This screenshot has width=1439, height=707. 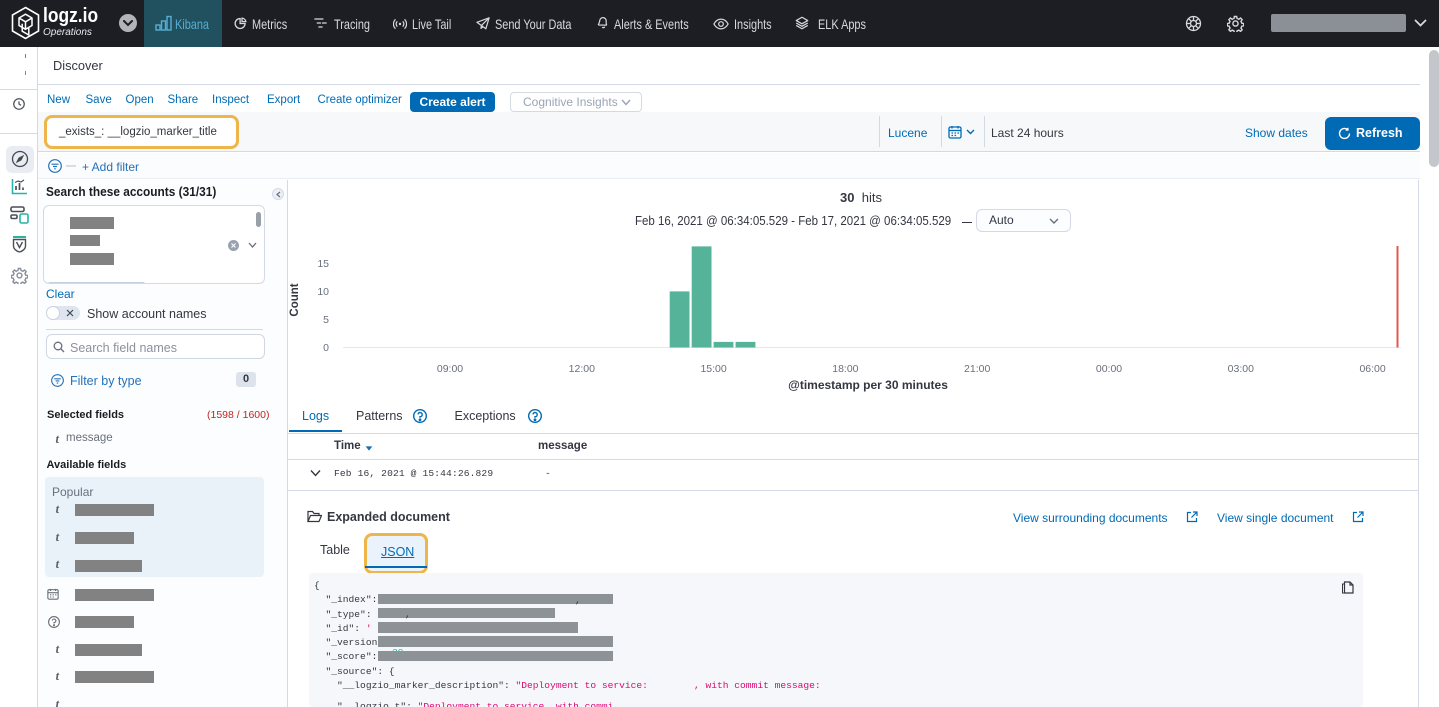 I want to click on svg-text: 0, so click(x=326, y=348).